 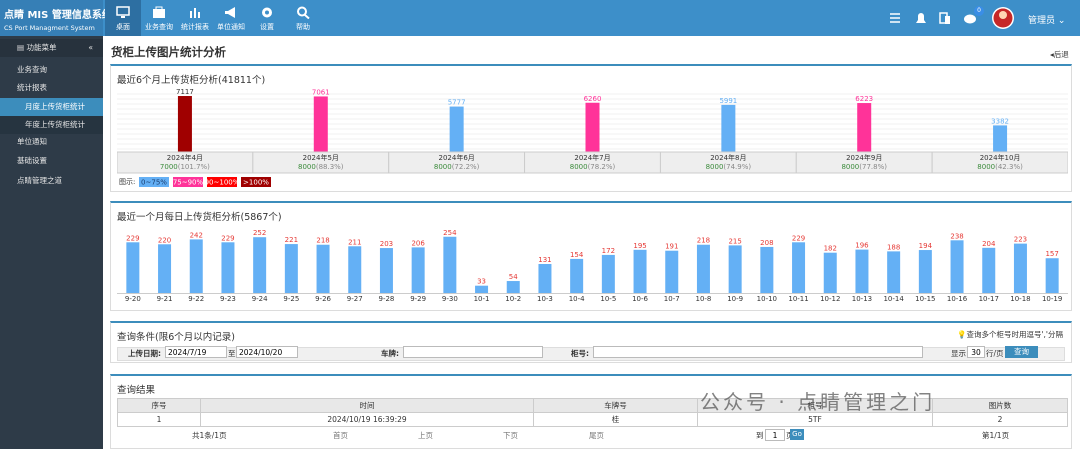 What do you see at coordinates (976, 352) in the screenshot?
I see `rows-input` at bounding box center [976, 352].